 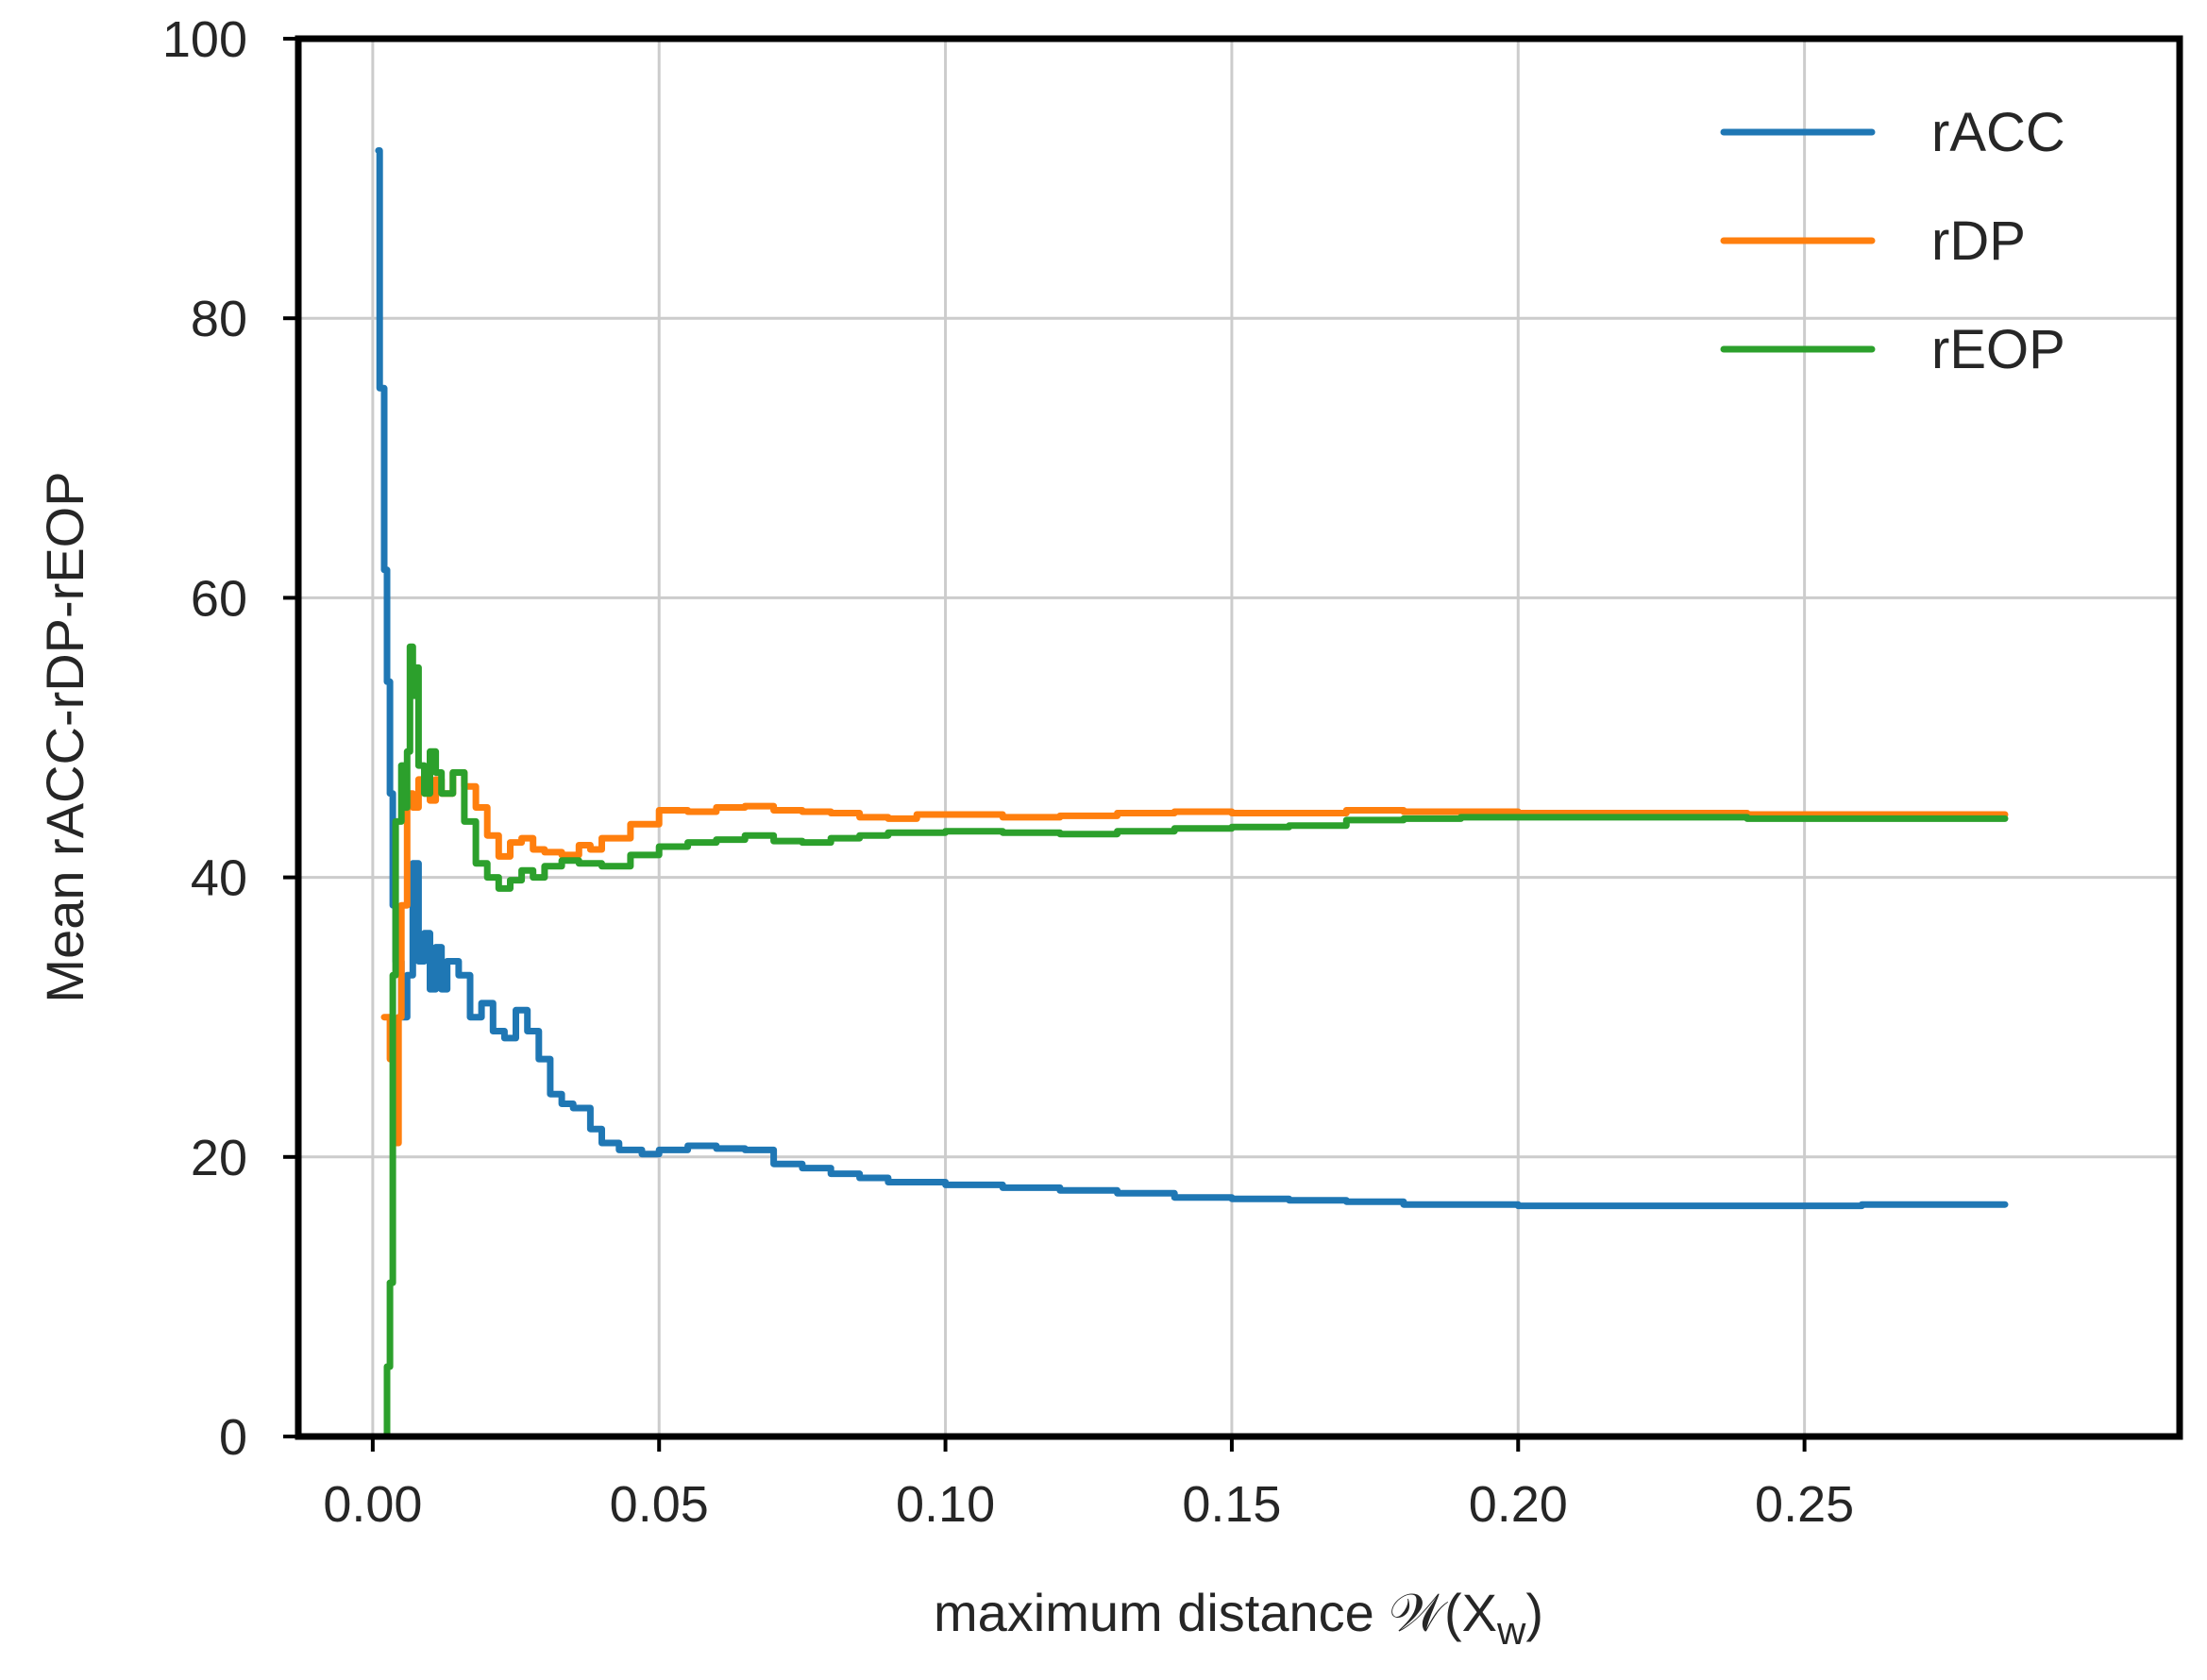 I want to click on legend-label-rEOP: rEOP, so click(x=1998, y=349).